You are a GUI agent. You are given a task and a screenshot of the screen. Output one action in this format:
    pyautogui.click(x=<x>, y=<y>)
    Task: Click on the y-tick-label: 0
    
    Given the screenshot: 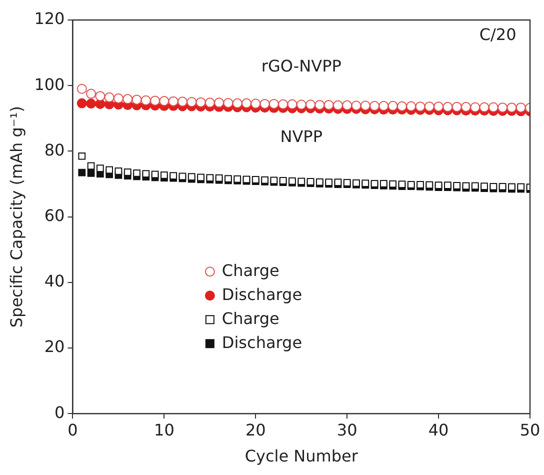 What is the action you would take?
    pyautogui.click(x=59, y=412)
    